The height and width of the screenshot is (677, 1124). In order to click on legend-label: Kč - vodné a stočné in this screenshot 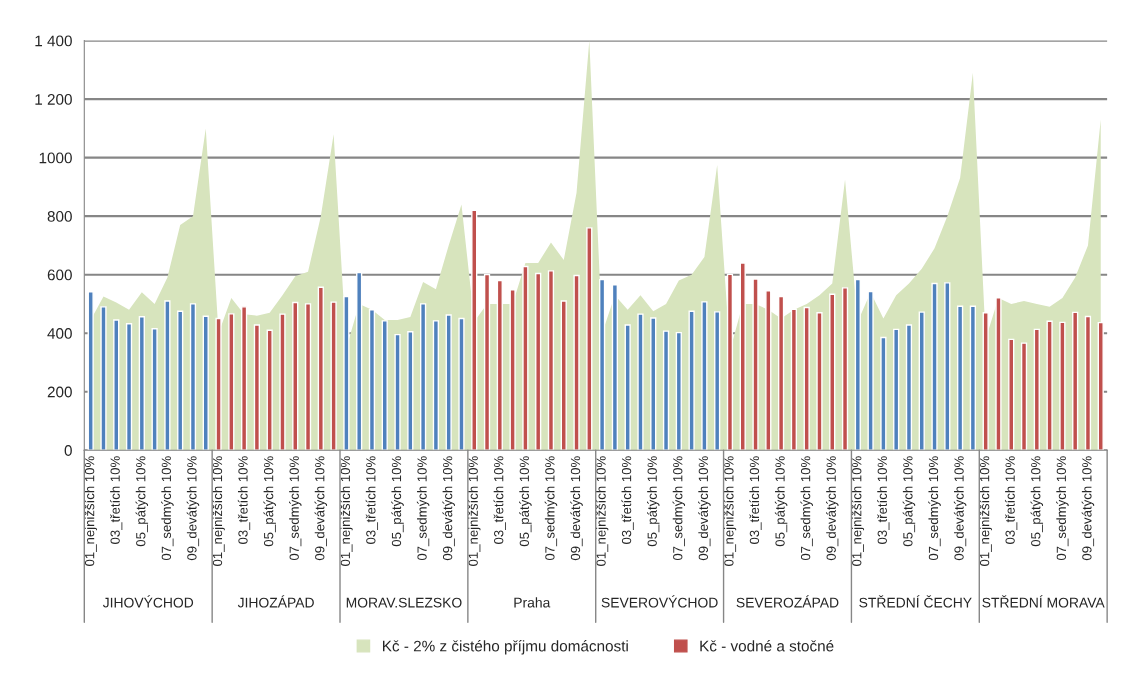, I will do `click(767, 646)`.